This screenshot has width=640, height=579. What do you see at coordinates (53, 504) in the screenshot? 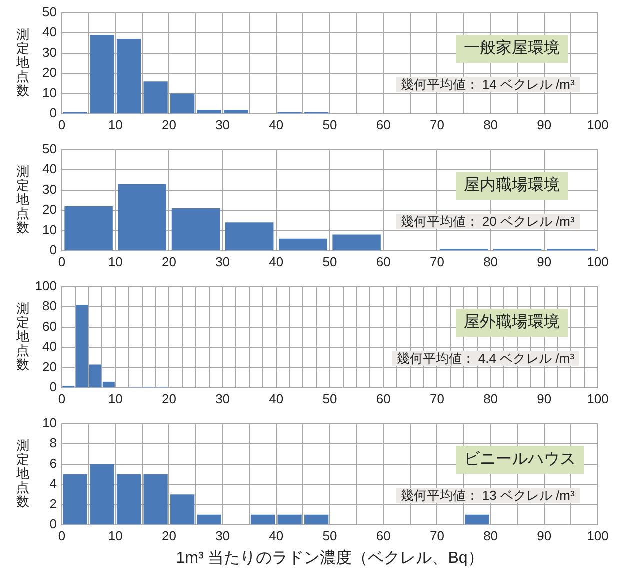
I see `y-tick-label: 2` at bounding box center [53, 504].